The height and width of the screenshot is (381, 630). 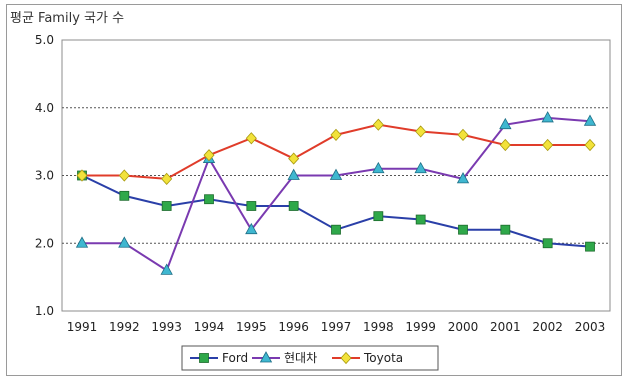 I want to click on x-tick-label: 1994, so click(x=209, y=327).